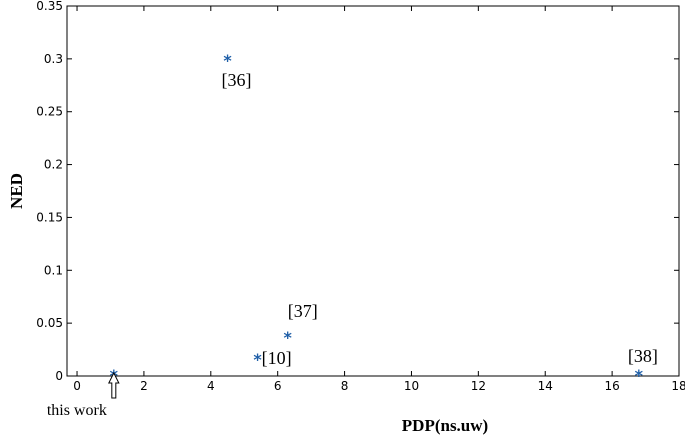 This screenshot has height=437, width=685. I want to click on y-tick-label: 0.3, so click(53, 59).